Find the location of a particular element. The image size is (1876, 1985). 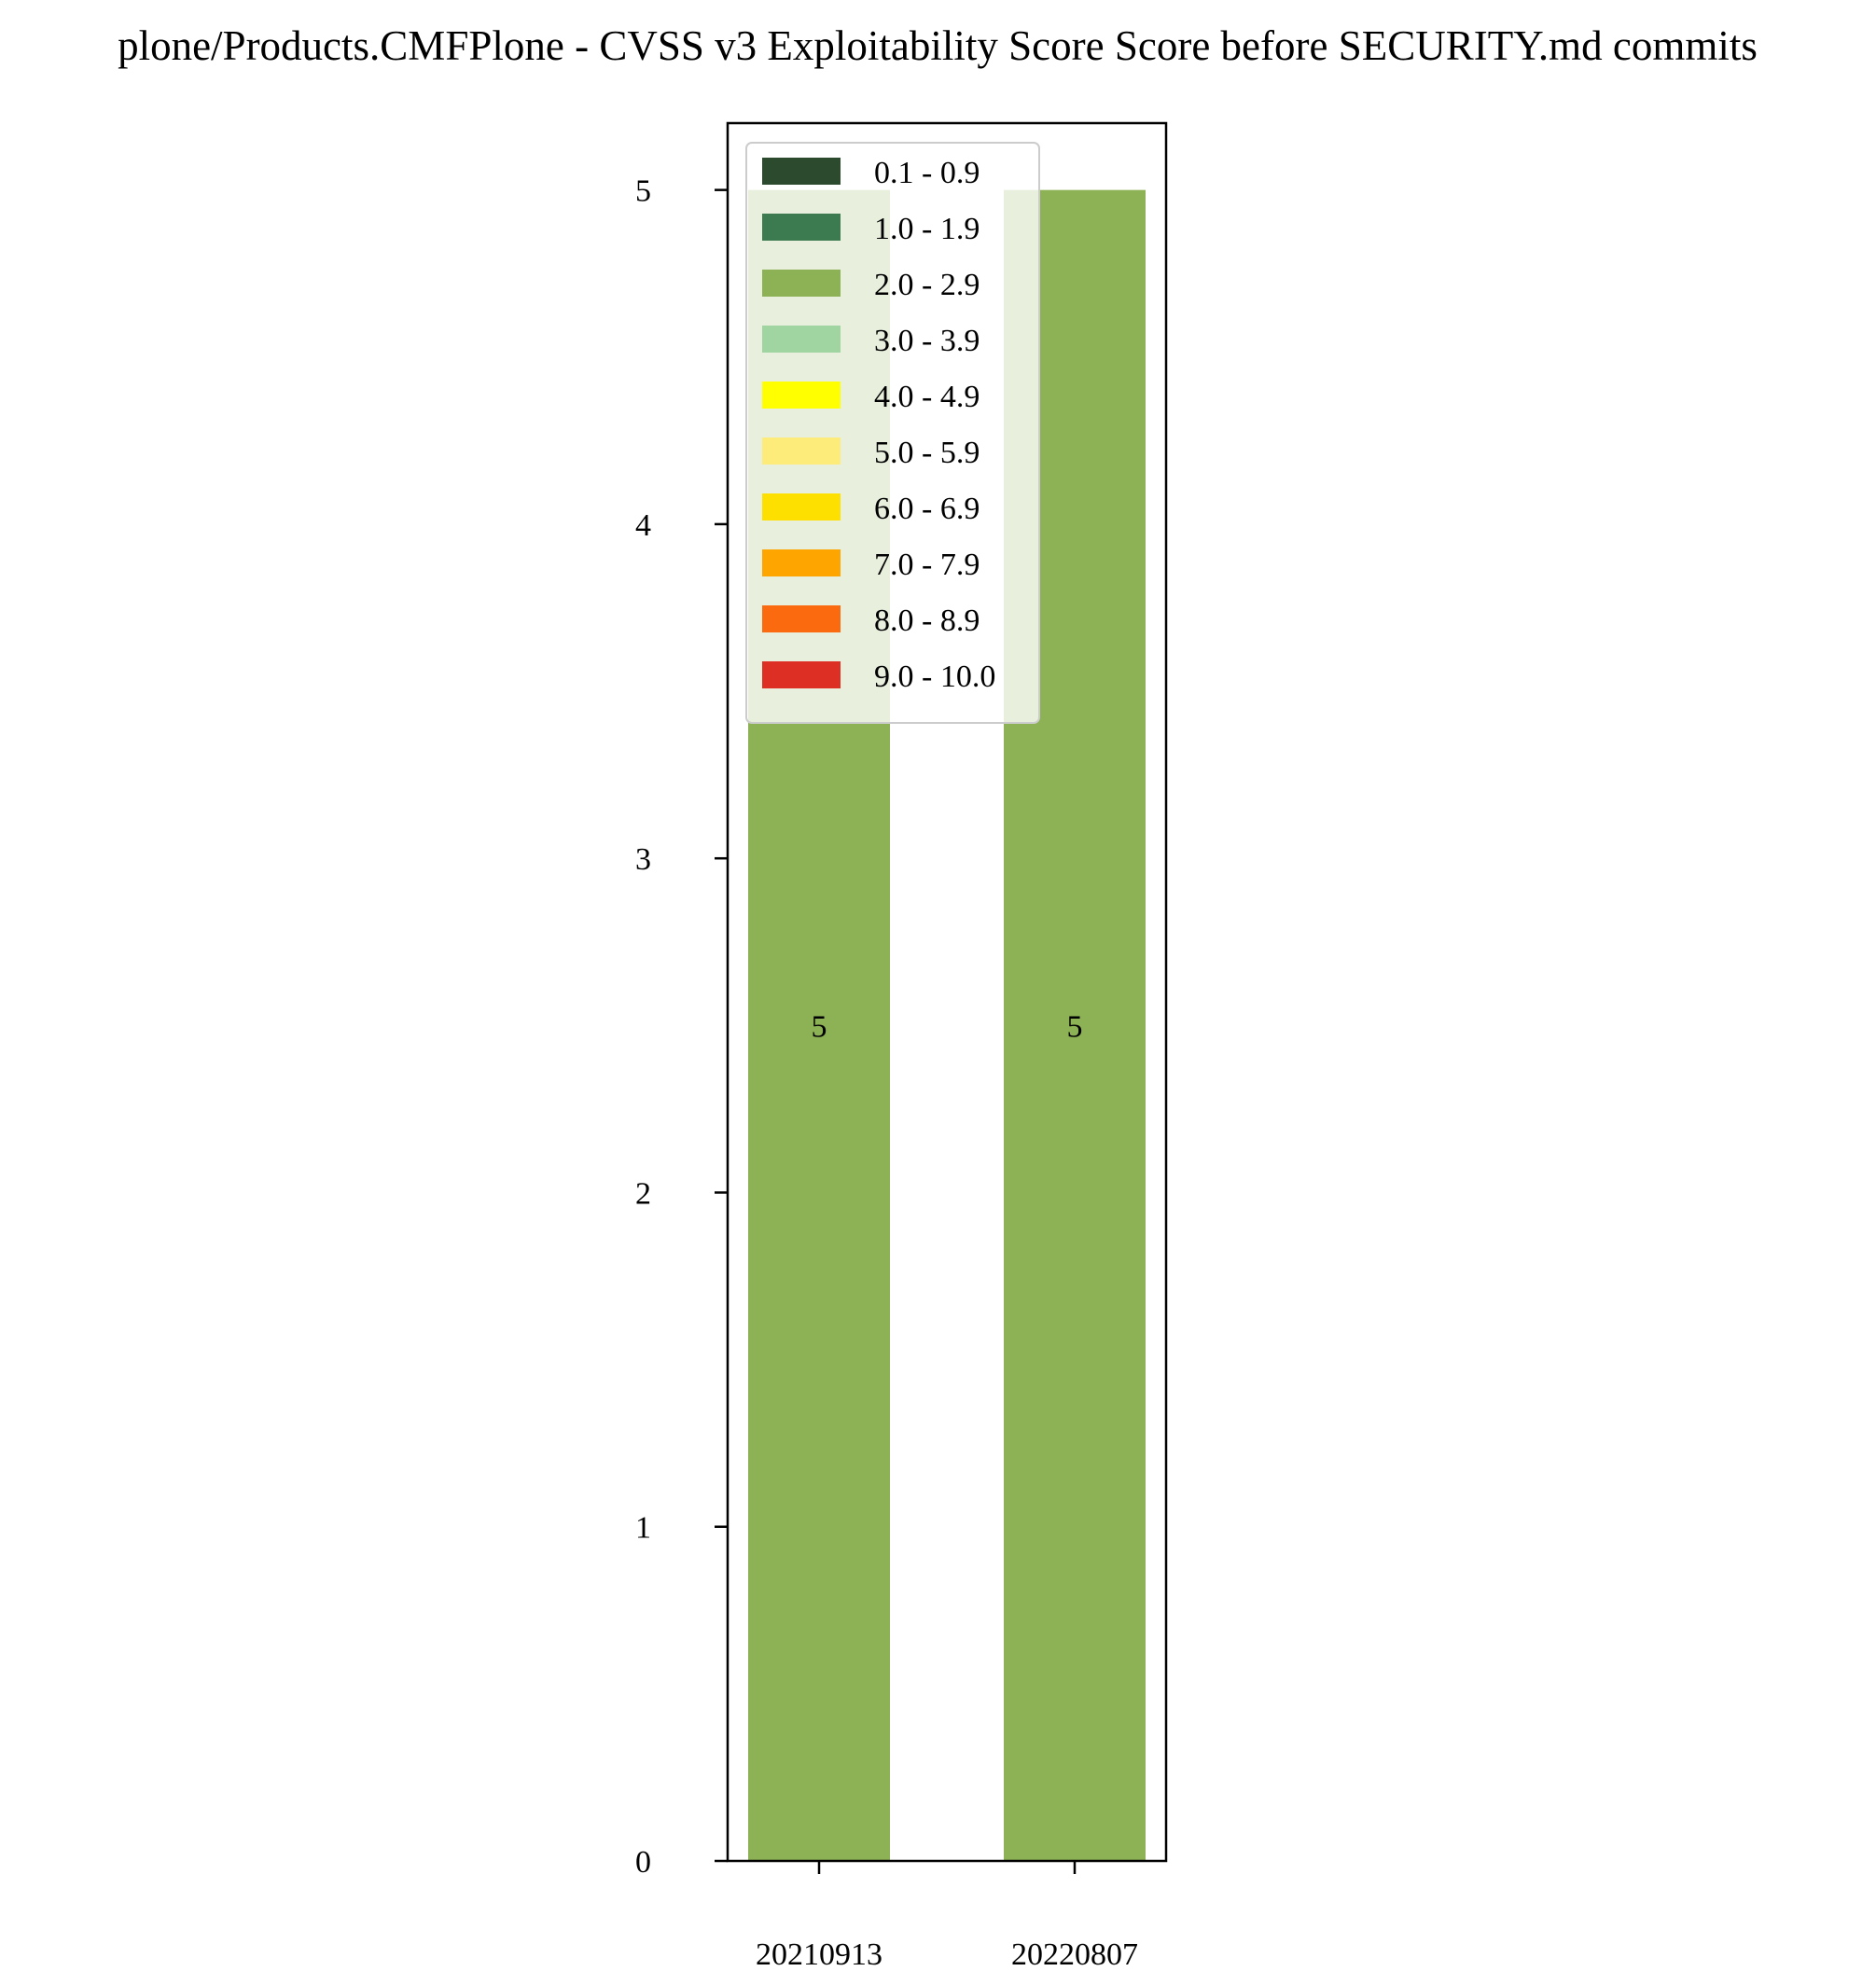

x-tick-label-20210913: 20210913 is located at coordinates (819, 1954).